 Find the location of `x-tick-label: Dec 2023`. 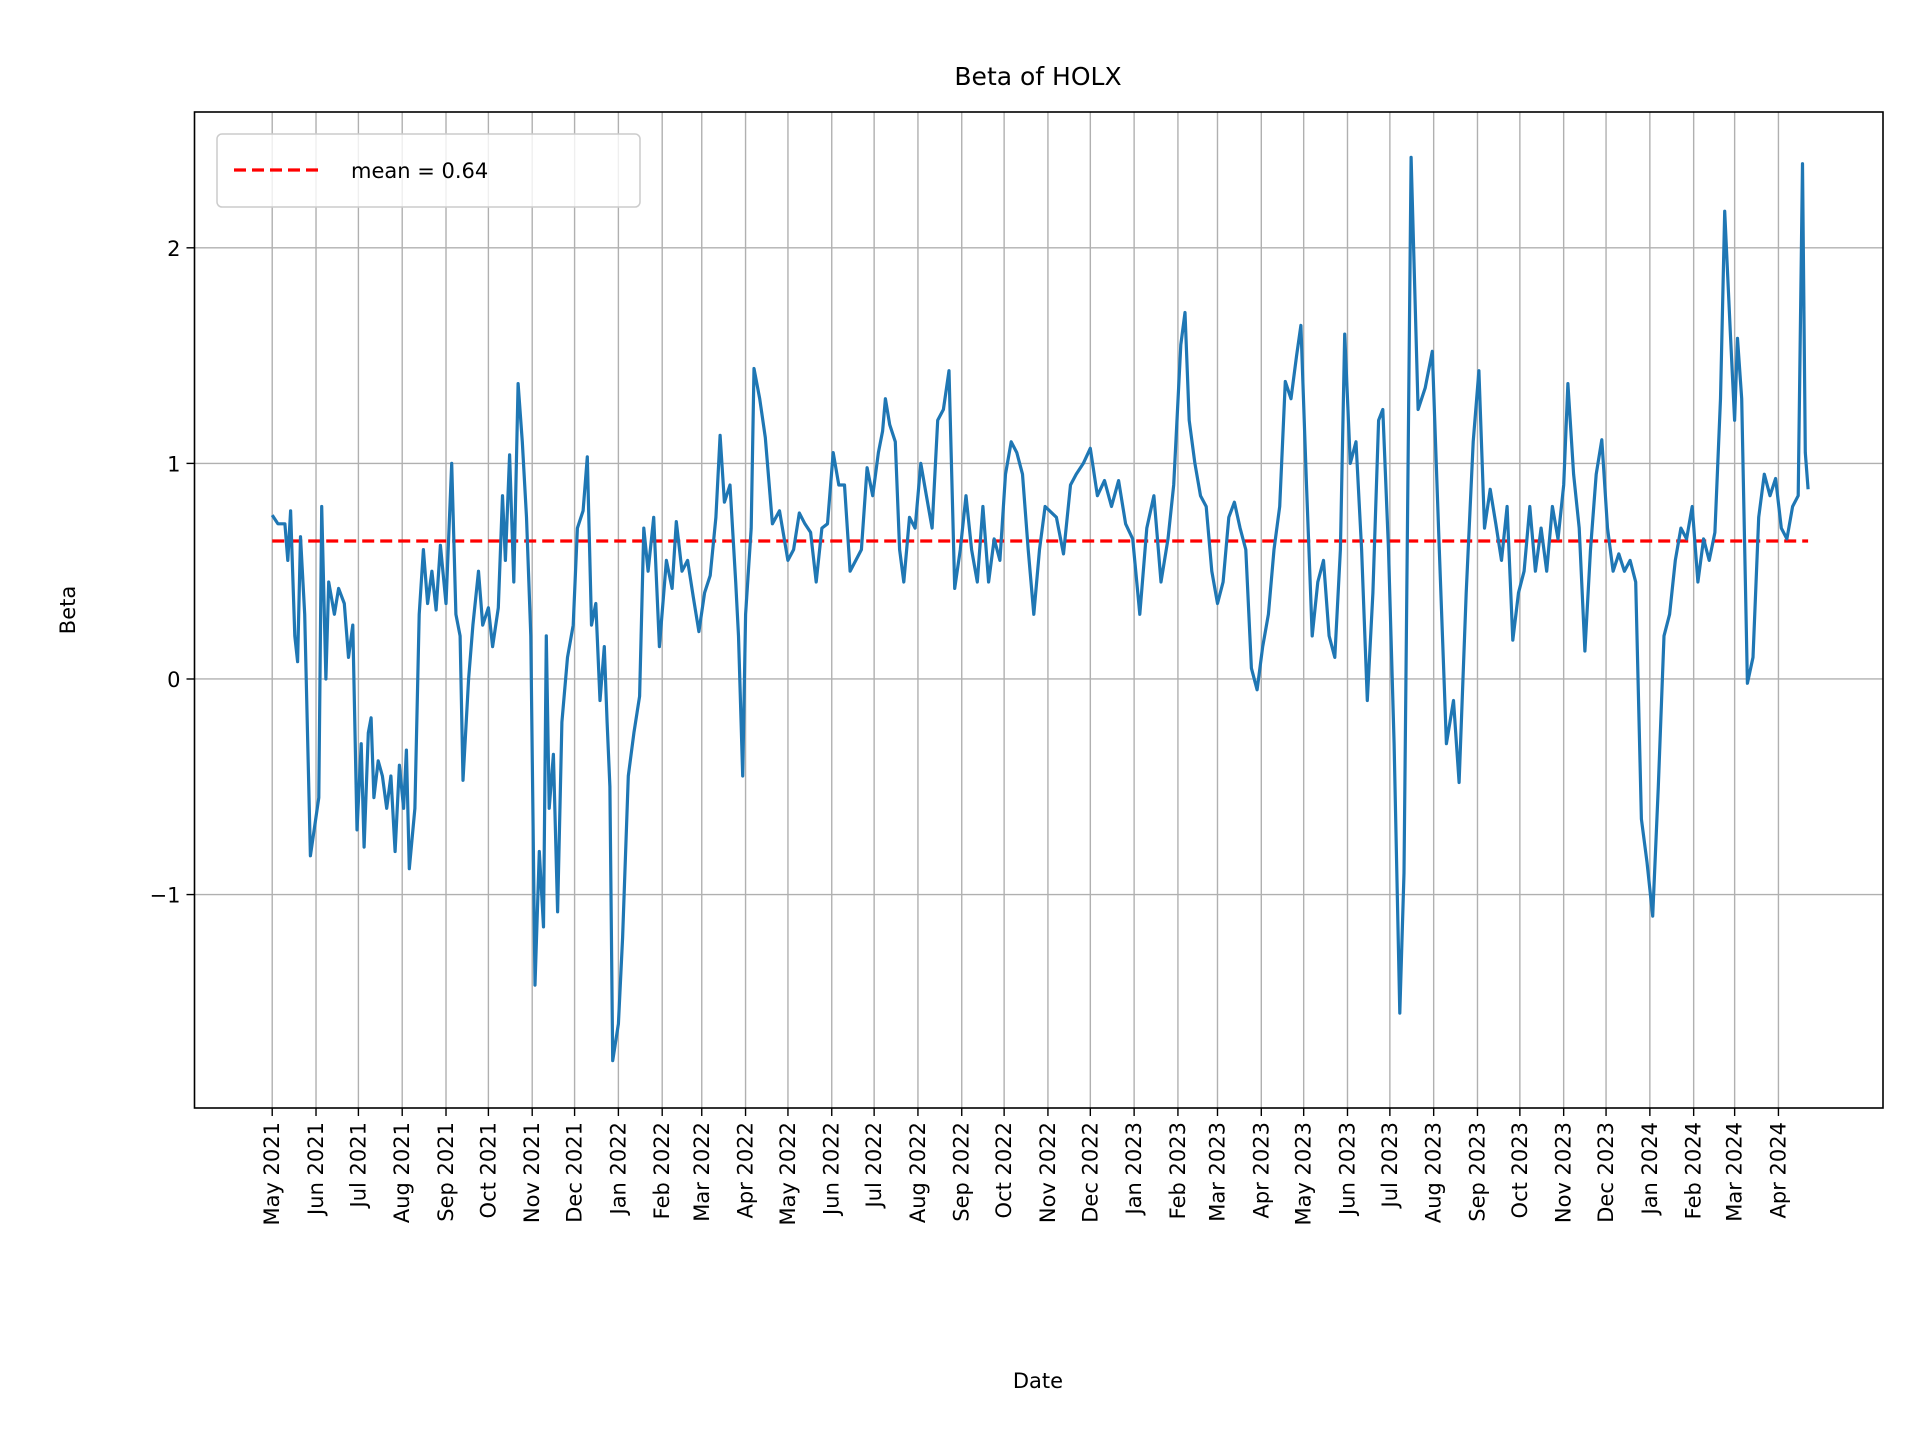

x-tick-label: Dec 2023 is located at coordinates (1606, 1172).